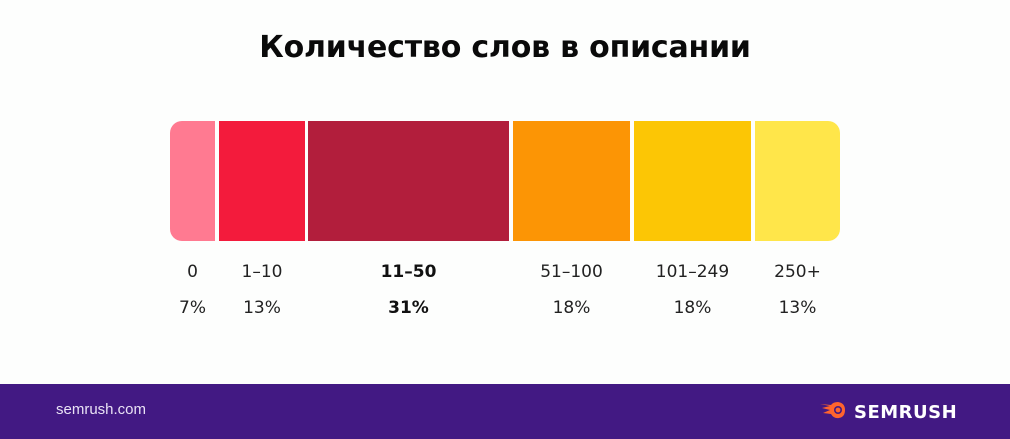 This screenshot has width=1010, height=439. Describe the element at coordinates (505, 411) in the screenshot. I see `footer: semrush.com SEMRUSH` at that location.